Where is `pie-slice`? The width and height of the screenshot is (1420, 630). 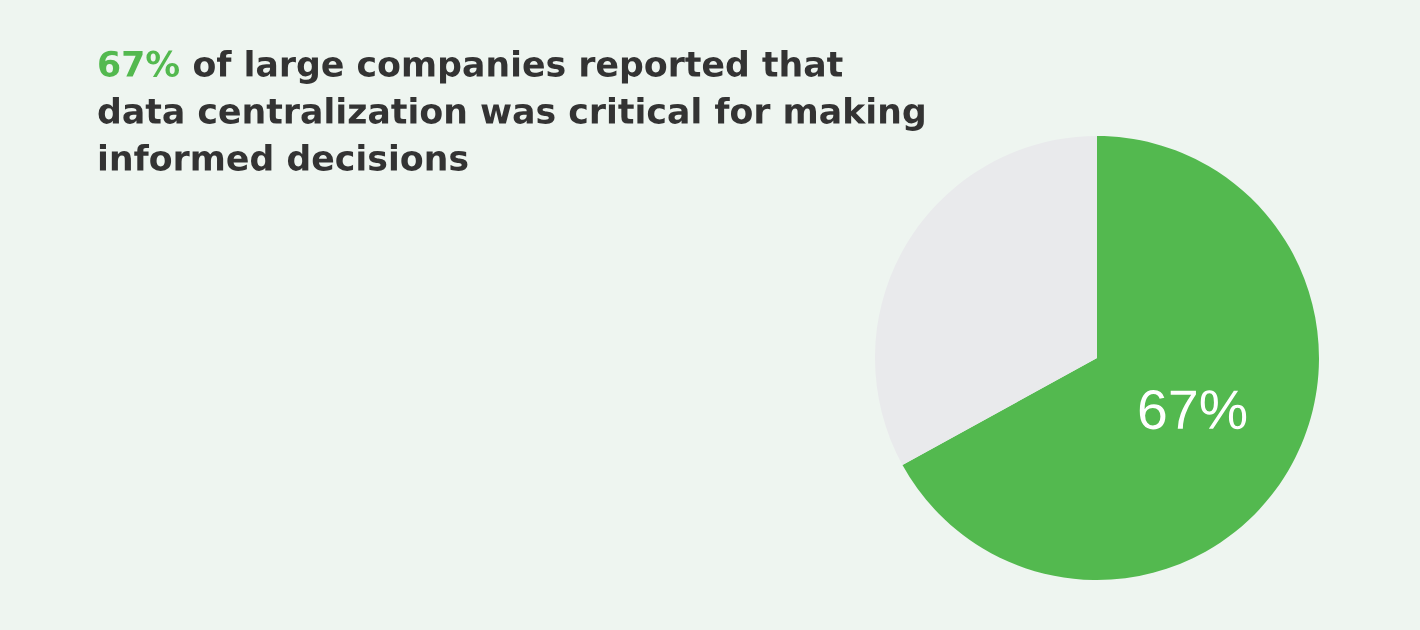
pie-slice is located at coordinates (986, 300).